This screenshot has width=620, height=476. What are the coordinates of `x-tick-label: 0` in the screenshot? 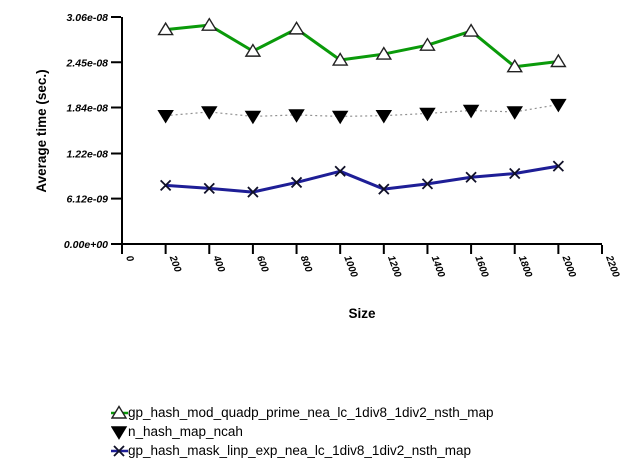 It's located at (129, 258).